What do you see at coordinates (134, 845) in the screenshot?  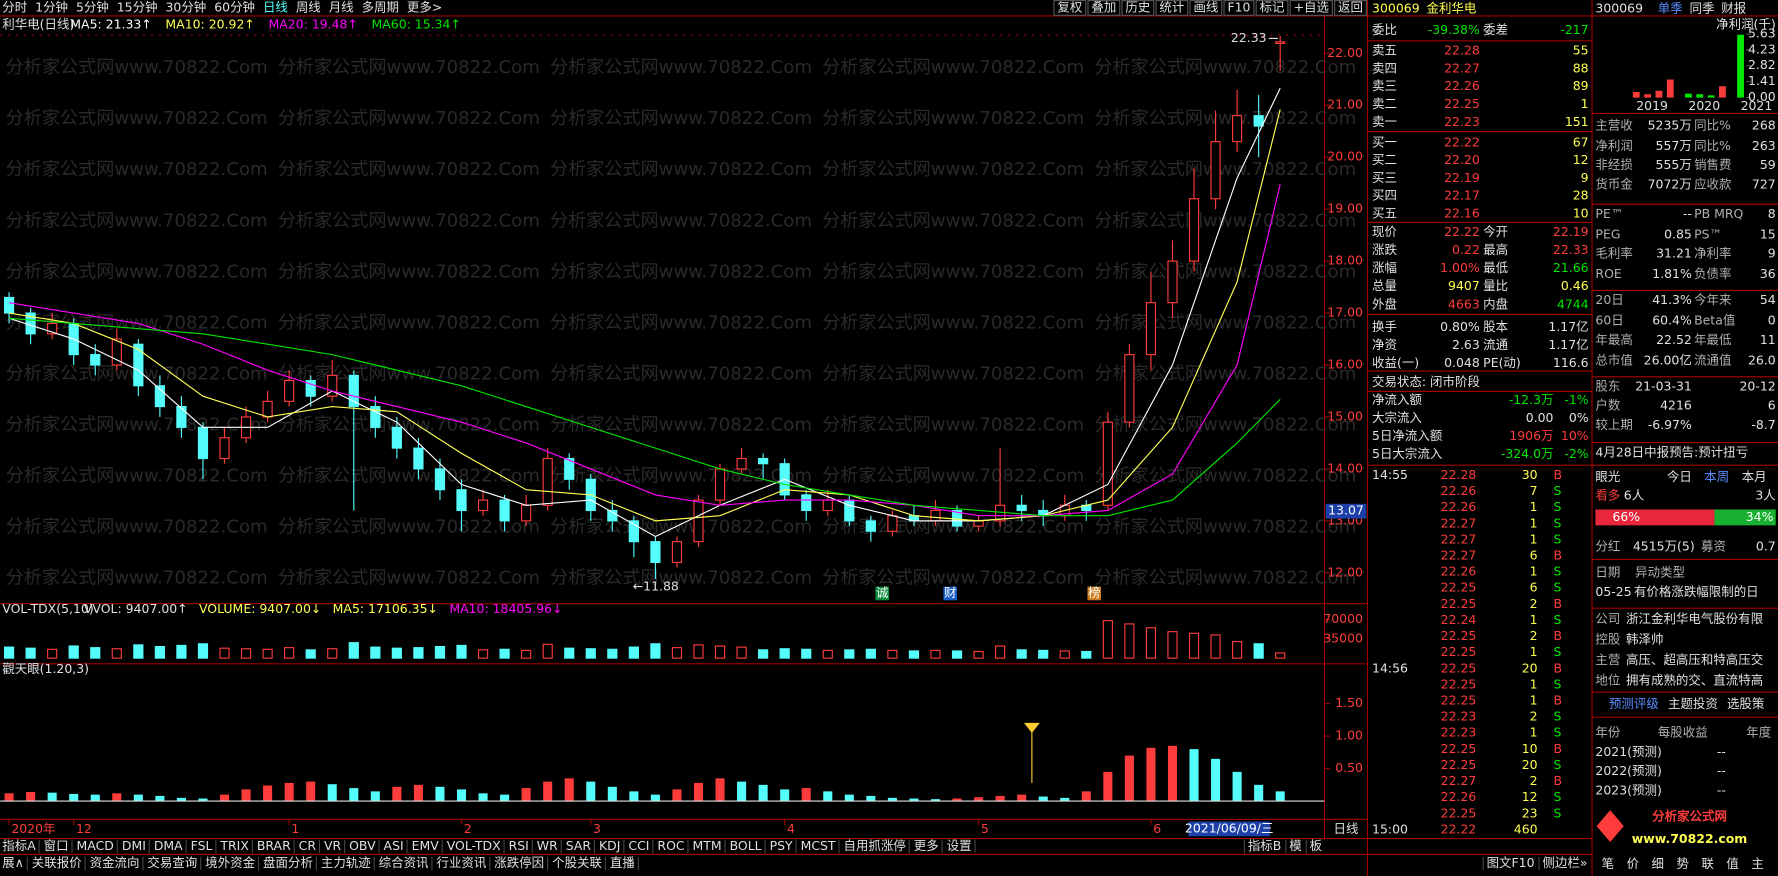 I see `indicator-tab: DMI` at bounding box center [134, 845].